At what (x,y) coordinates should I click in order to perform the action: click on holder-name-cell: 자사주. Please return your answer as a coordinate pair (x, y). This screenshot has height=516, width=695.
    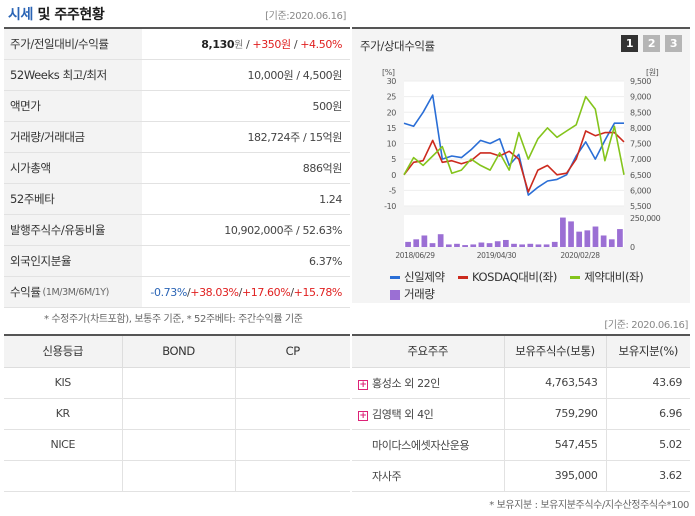
    Looking at the image, I should click on (428, 476).